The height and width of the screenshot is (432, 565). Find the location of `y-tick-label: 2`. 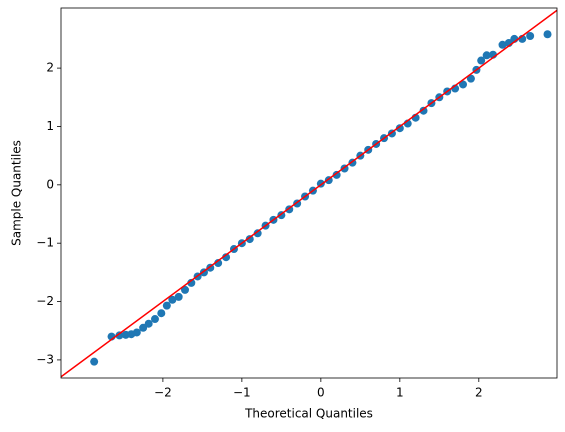

y-tick-label: 2 is located at coordinates (50, 68).